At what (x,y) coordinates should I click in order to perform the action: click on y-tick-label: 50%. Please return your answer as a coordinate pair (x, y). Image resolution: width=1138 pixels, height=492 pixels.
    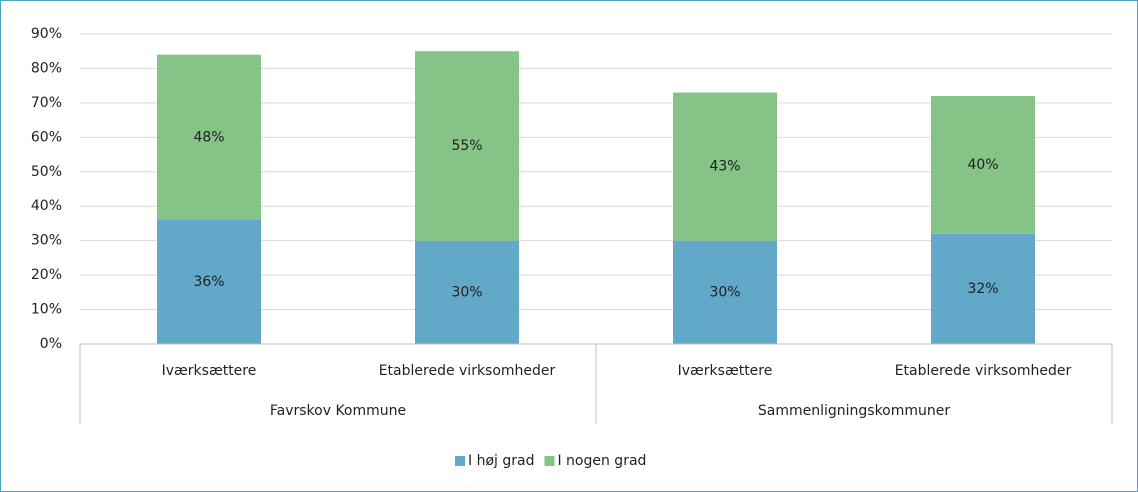
    Looking at the image, I should click on (46, 172).